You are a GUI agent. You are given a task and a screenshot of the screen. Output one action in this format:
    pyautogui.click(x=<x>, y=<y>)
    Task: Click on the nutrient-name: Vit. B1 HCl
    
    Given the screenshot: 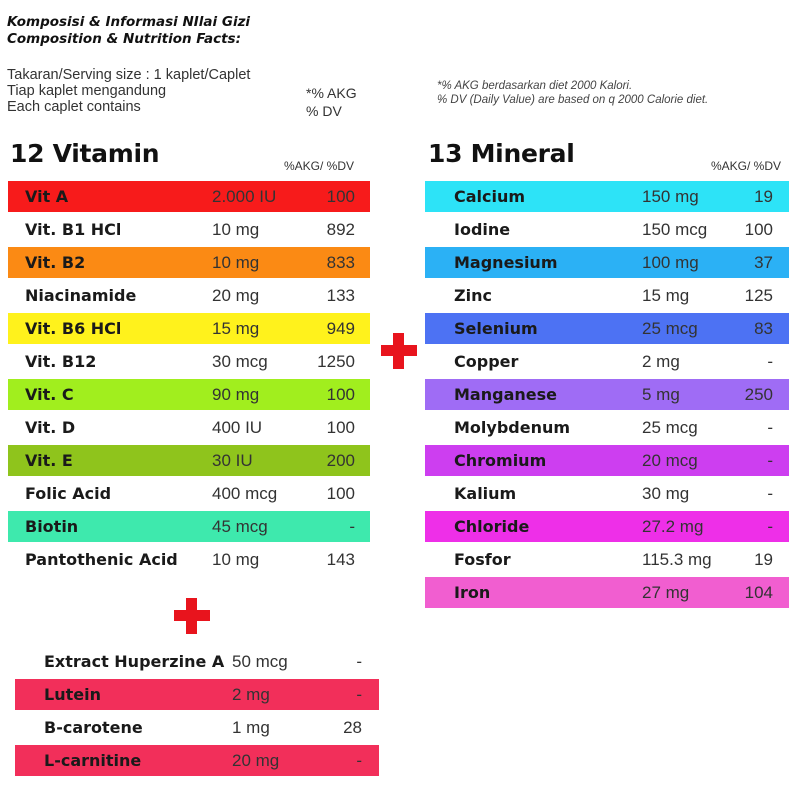 What is the action you would take?
    pyautogui.click(x=73, y=229)
    